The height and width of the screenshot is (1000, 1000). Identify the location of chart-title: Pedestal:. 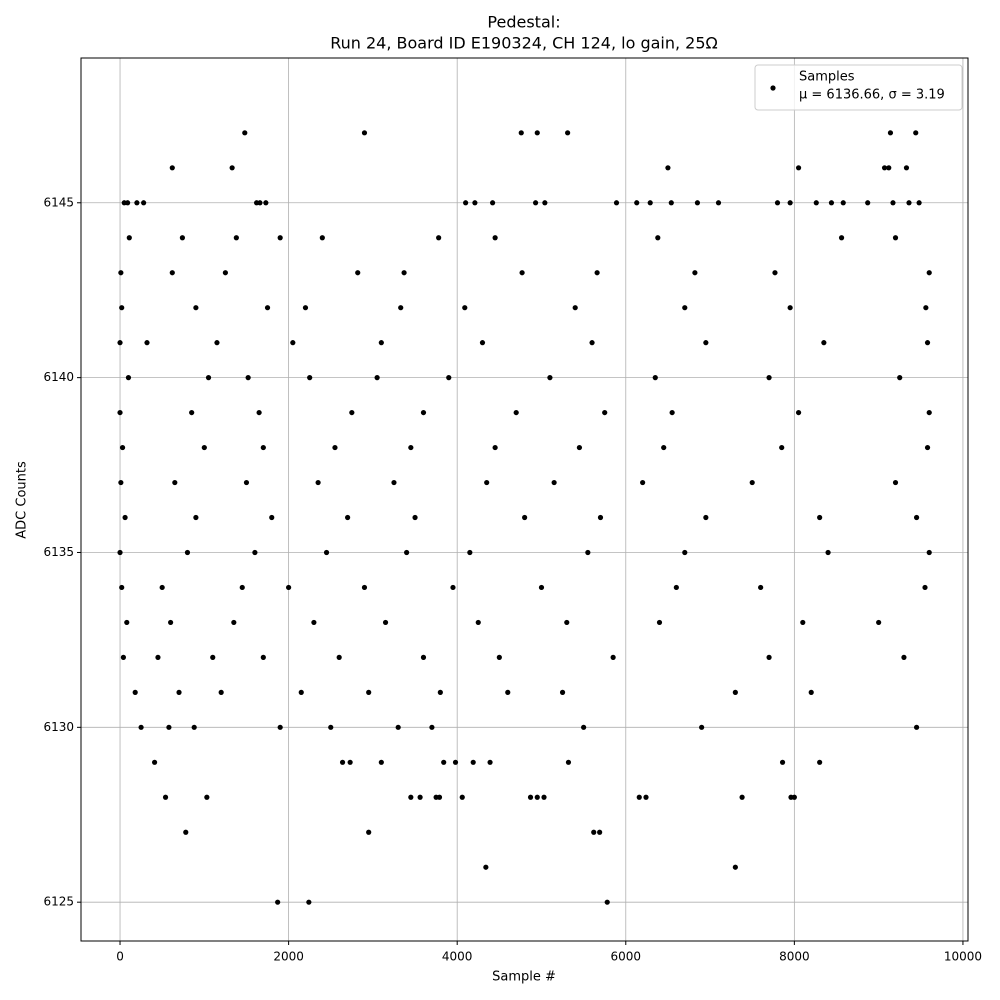
(523, 22).